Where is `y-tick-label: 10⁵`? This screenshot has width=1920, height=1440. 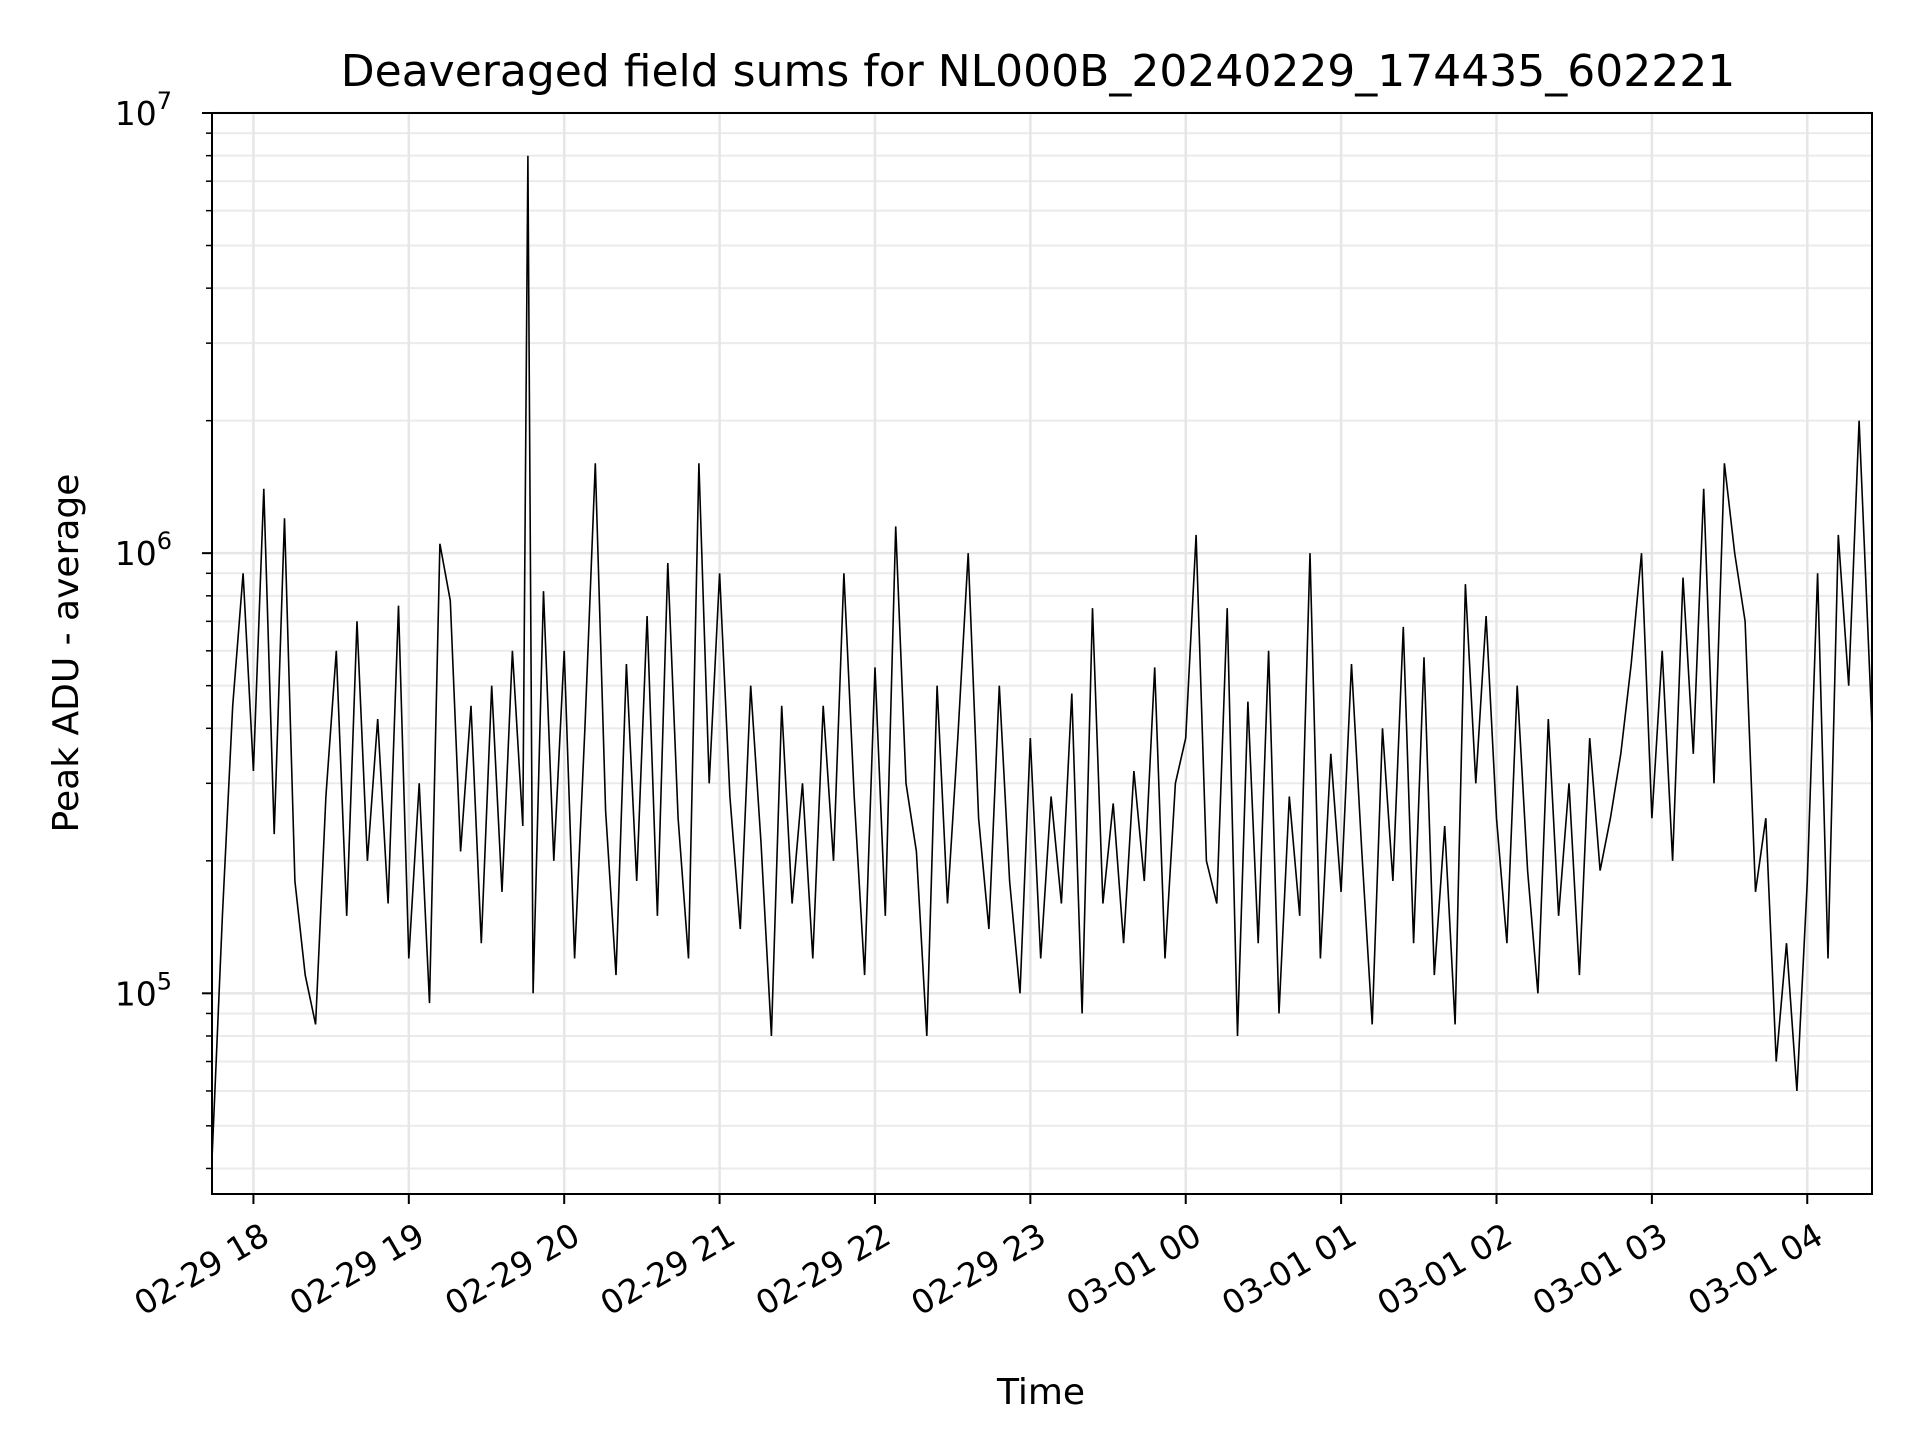
y-tick-label: 10⁵ is located at coordinates (143, 990).